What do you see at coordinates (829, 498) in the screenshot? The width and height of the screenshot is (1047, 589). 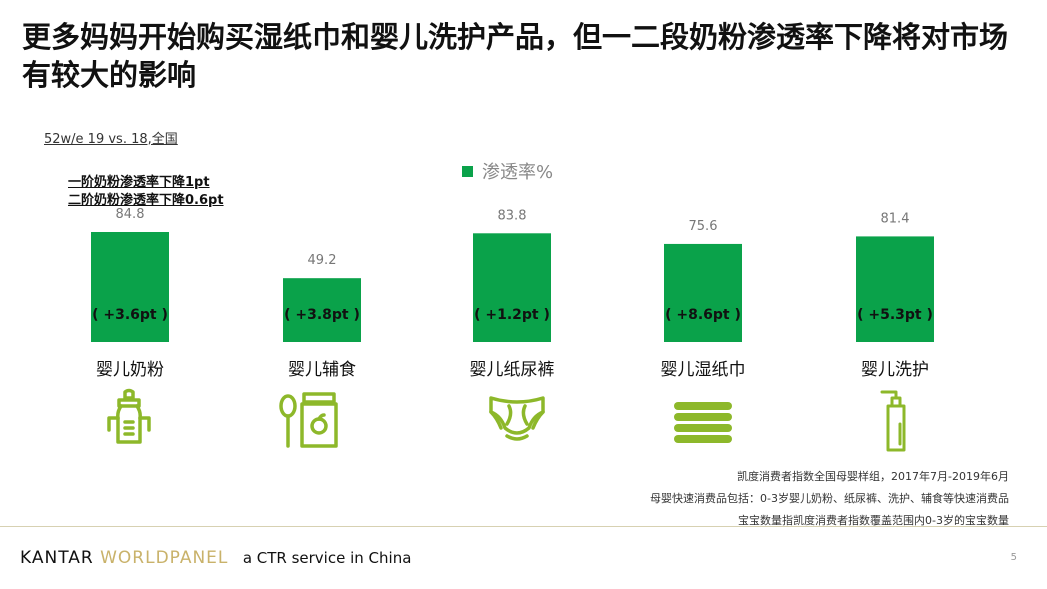 I see `footnote-definition: 母婴快速消费品包括：0-3岁婴儿奶粉、纸尿裤、洗护、辅食等快速消费品` at bounding box center [829, 498].